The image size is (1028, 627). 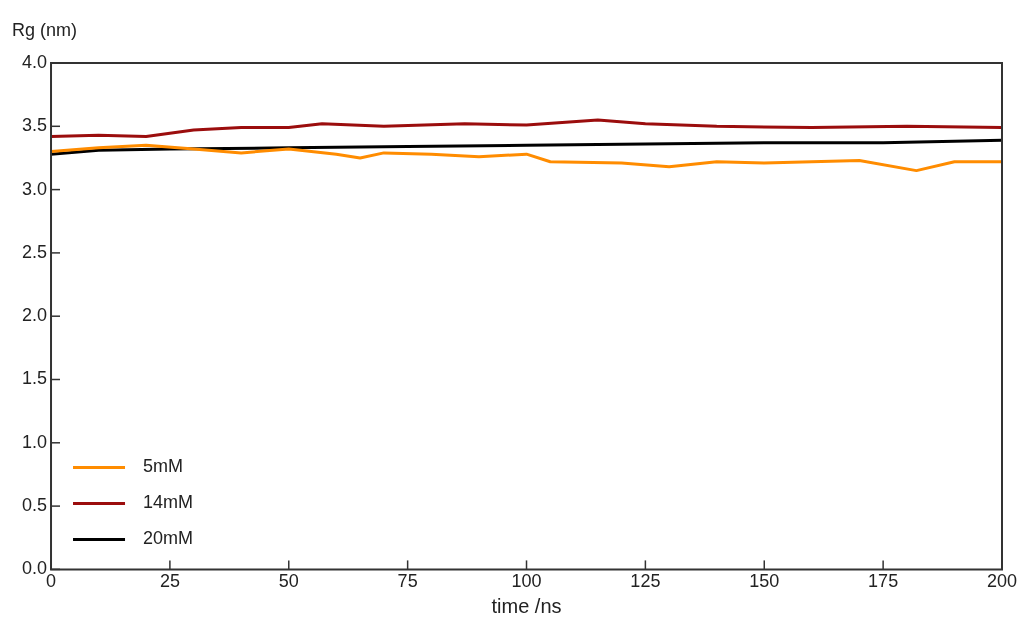 What do you see at coordinates (34, 441) in the screenshot?
I see `y-tick-label: 1.0` at bounding box center [34, 441].